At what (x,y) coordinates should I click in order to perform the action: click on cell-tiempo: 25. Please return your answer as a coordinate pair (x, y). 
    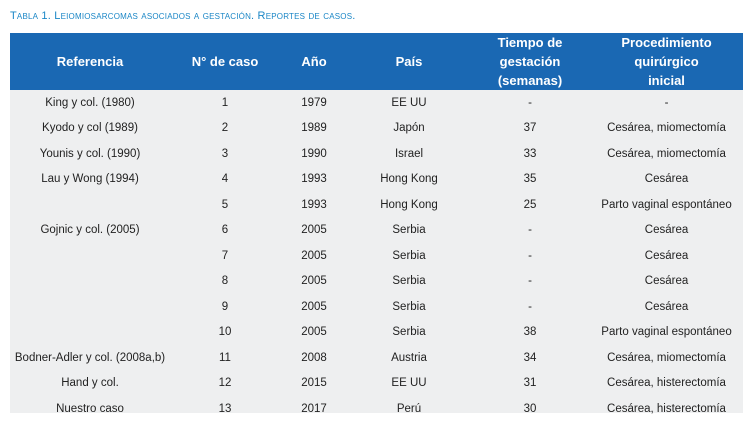
    Looking at the image, I should click on (530, 204).